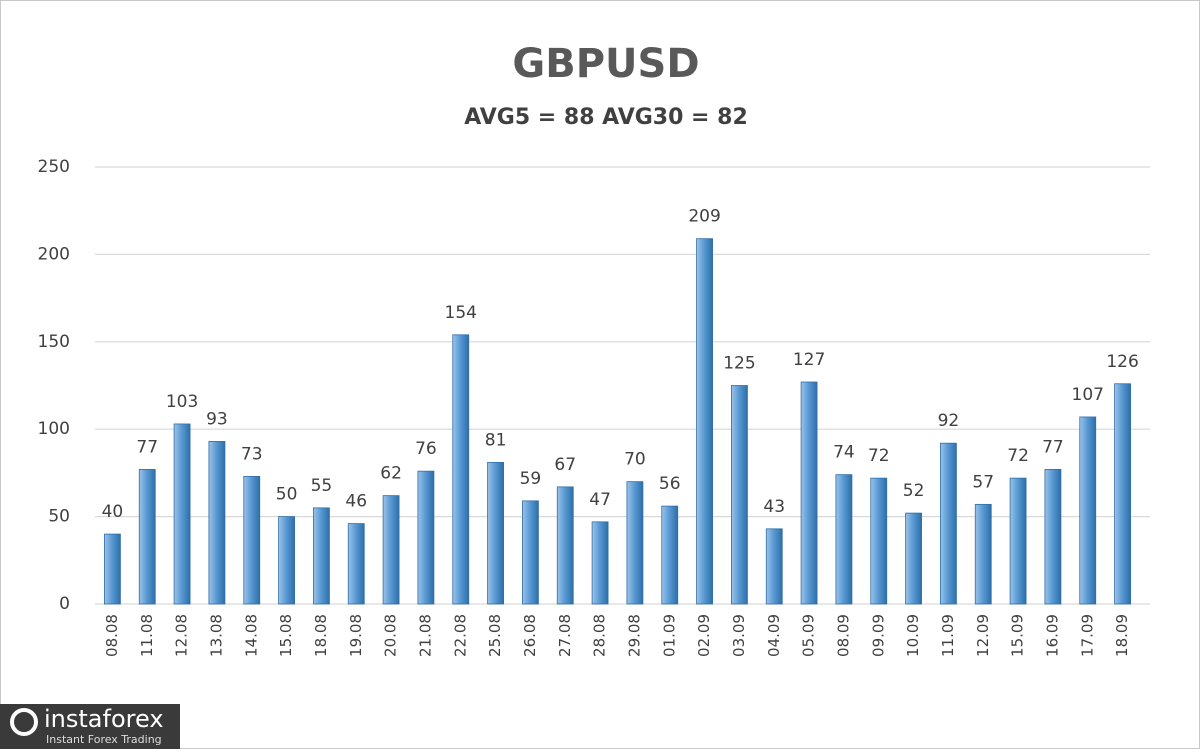 Image resolution: width=1200 pixels, height=753 pixels. Describe the element at coordinates (321, 635) in the screenshot. I see `x-tick-label: 18.08` at that location.